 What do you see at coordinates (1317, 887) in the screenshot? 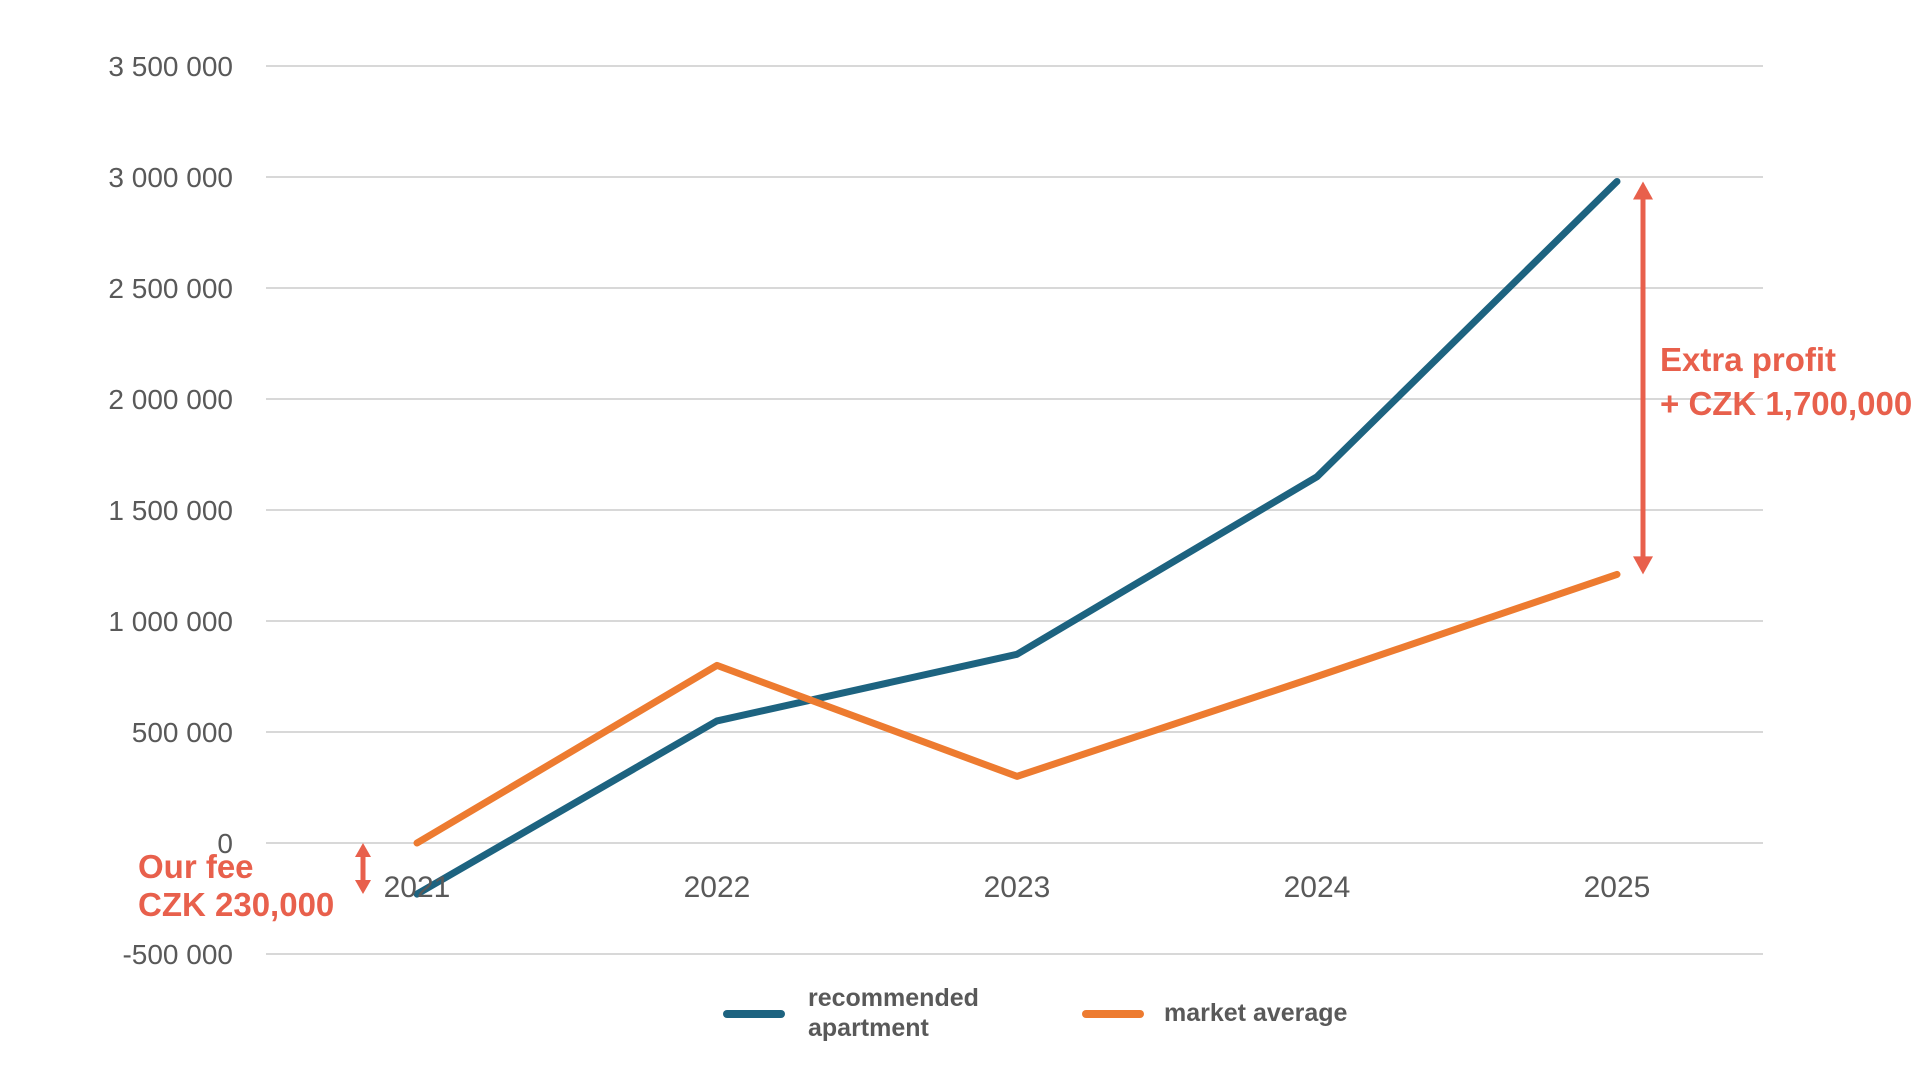
I see `x-tick-label: 2024` at bounding box center [1317, 887].